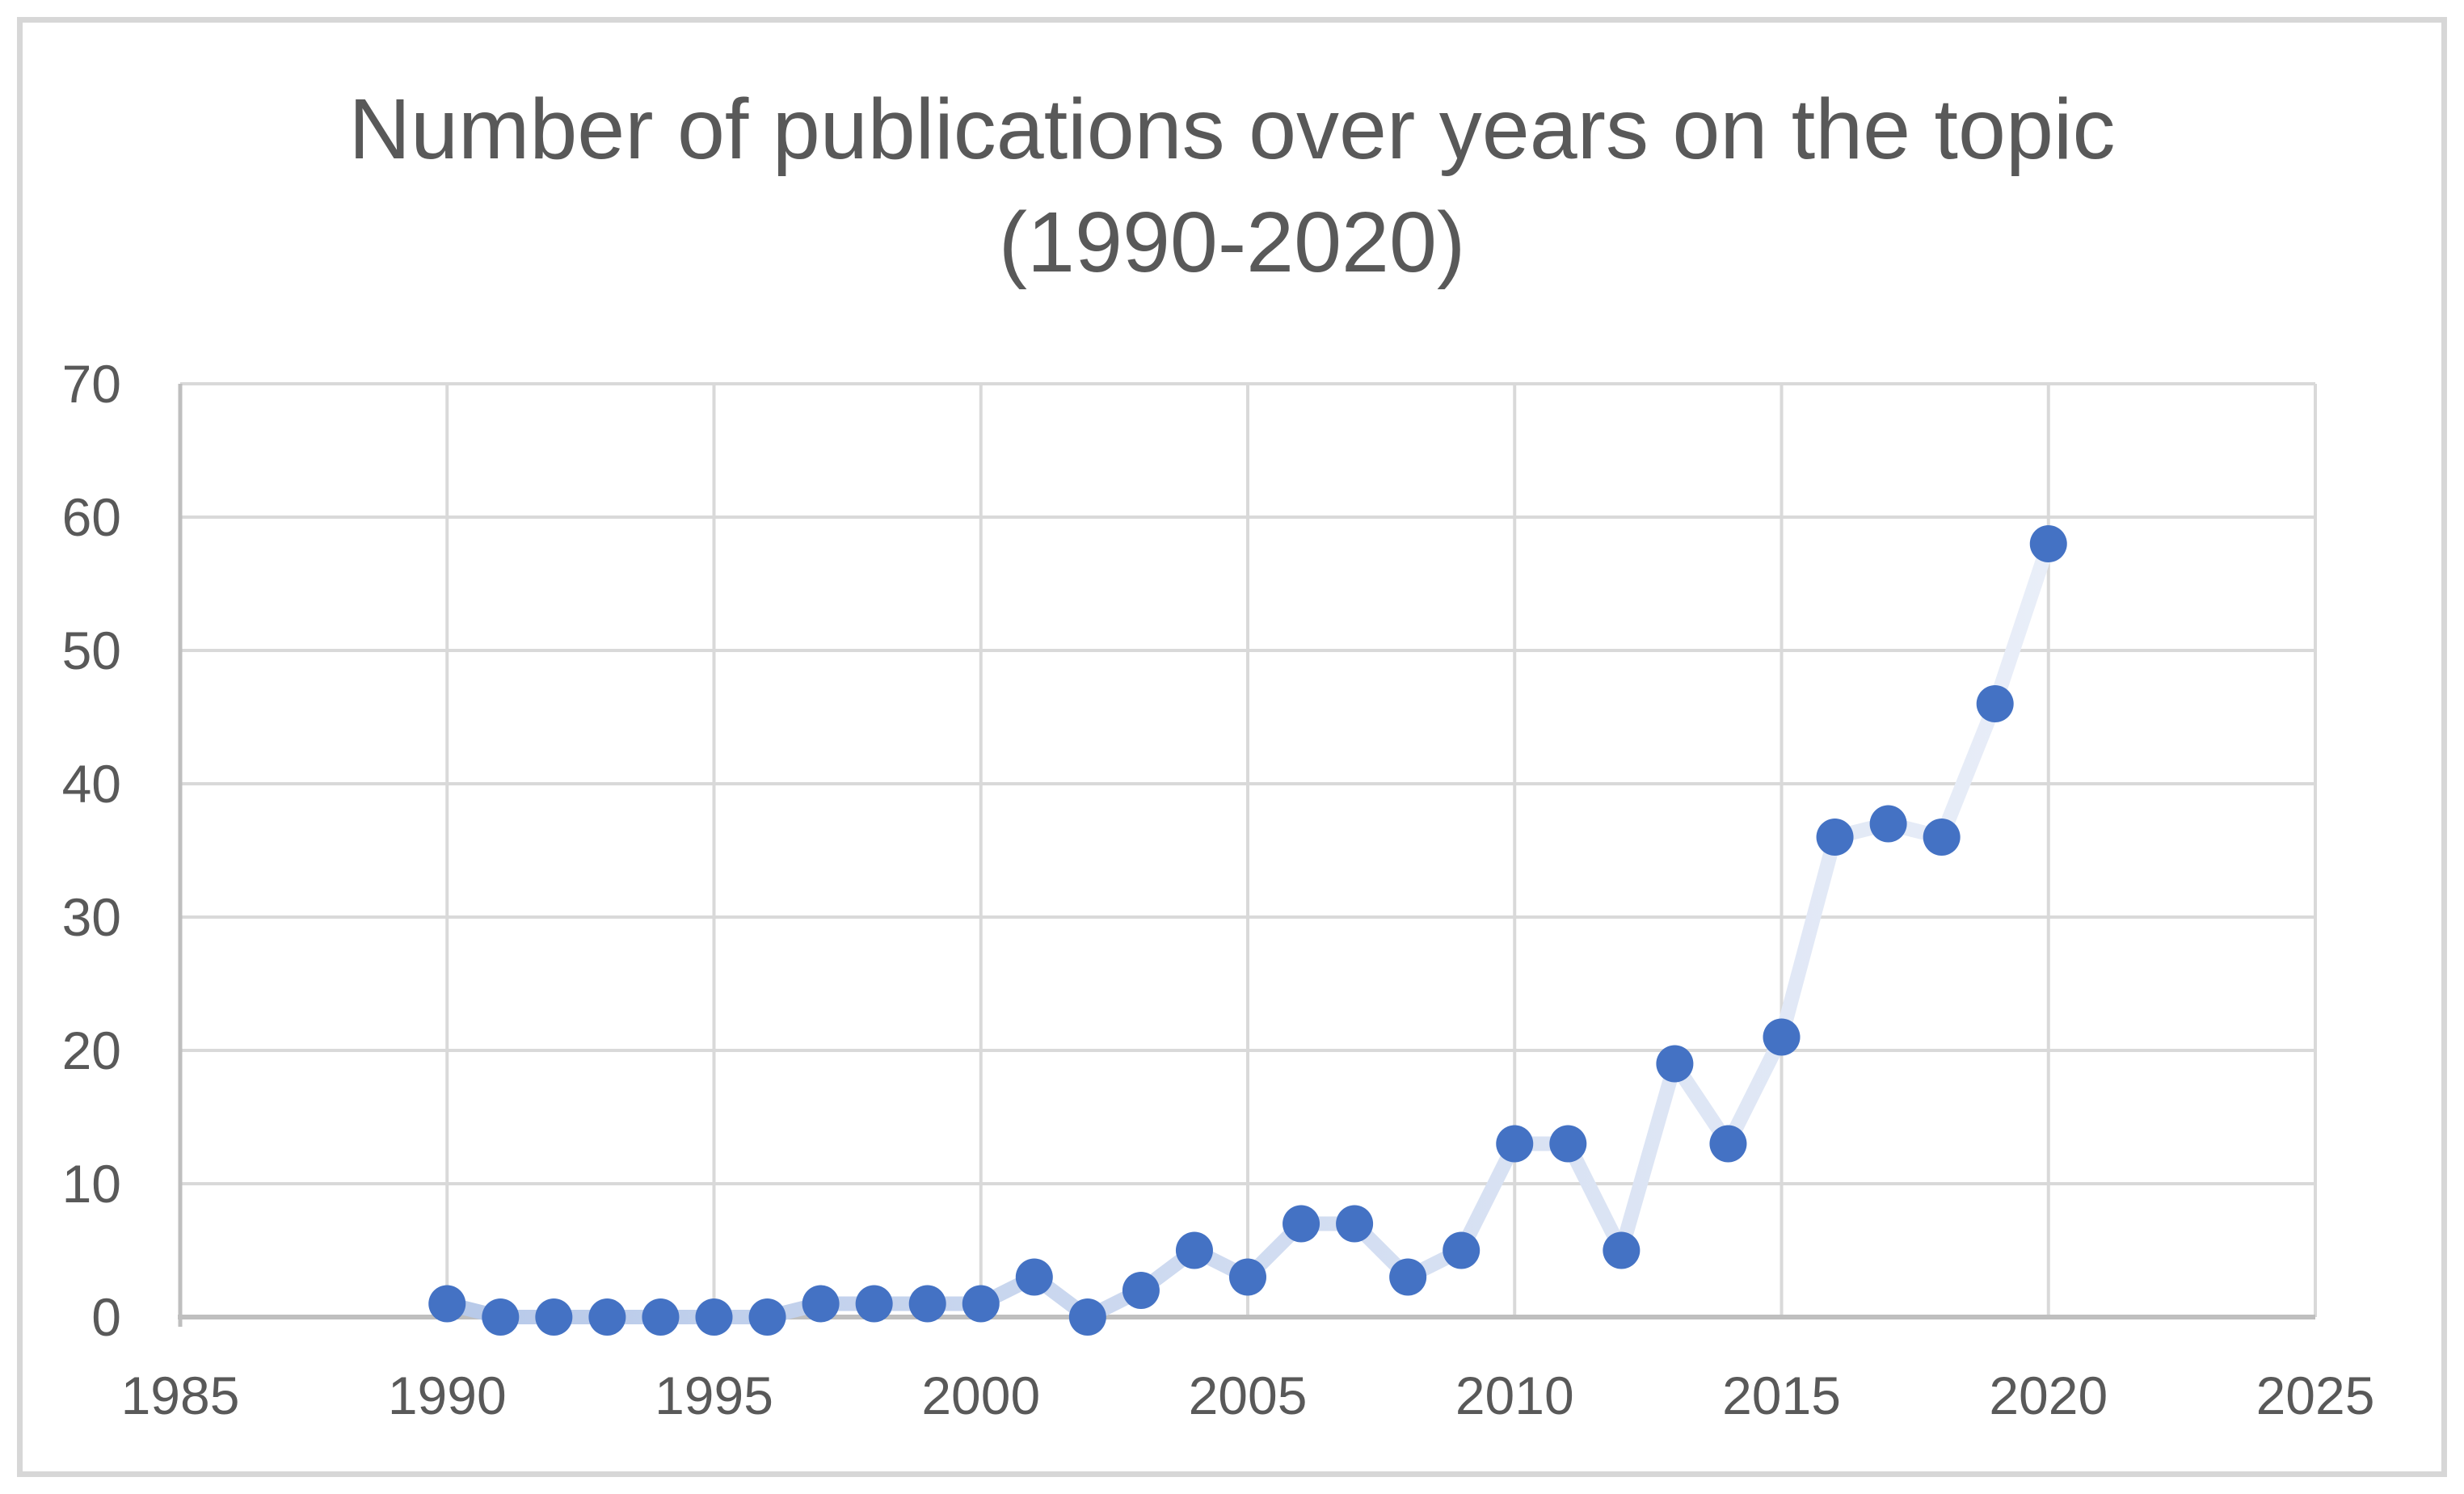 The width and height of the screenshot is (2464, 1494). What do you see at coordinates (91, 650) in the screenshot?
I see `y-tick-label: 50` at bounding box center [91, 650].